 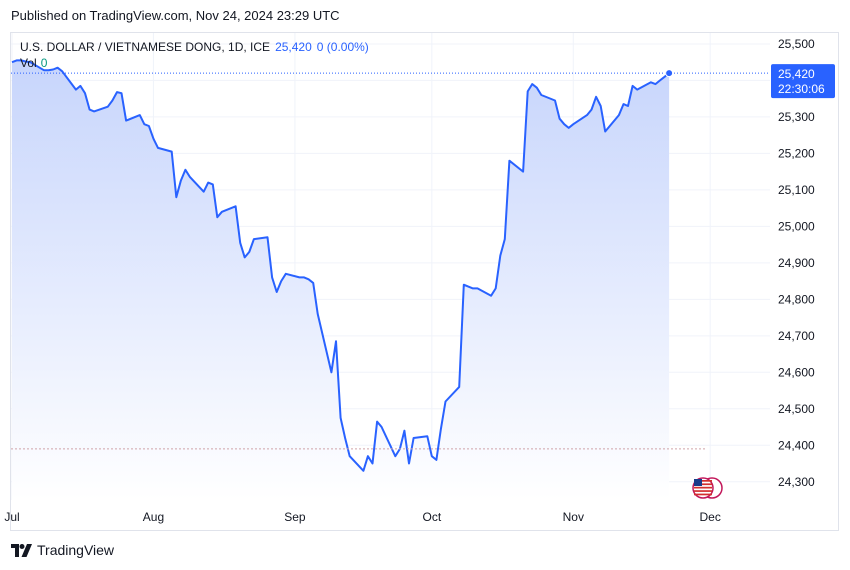 I want to click on x-tick-label: Oct, so click(x=431, y=517).